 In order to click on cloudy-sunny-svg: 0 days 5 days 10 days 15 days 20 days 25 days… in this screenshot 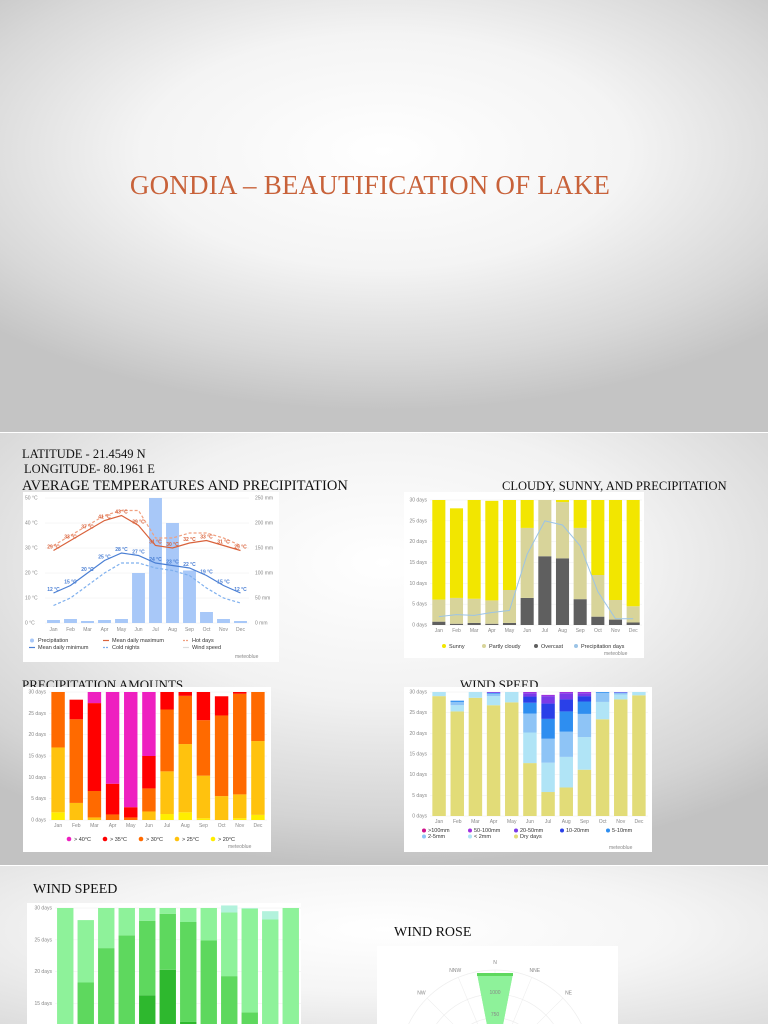, I will do `click(525, 577)`.